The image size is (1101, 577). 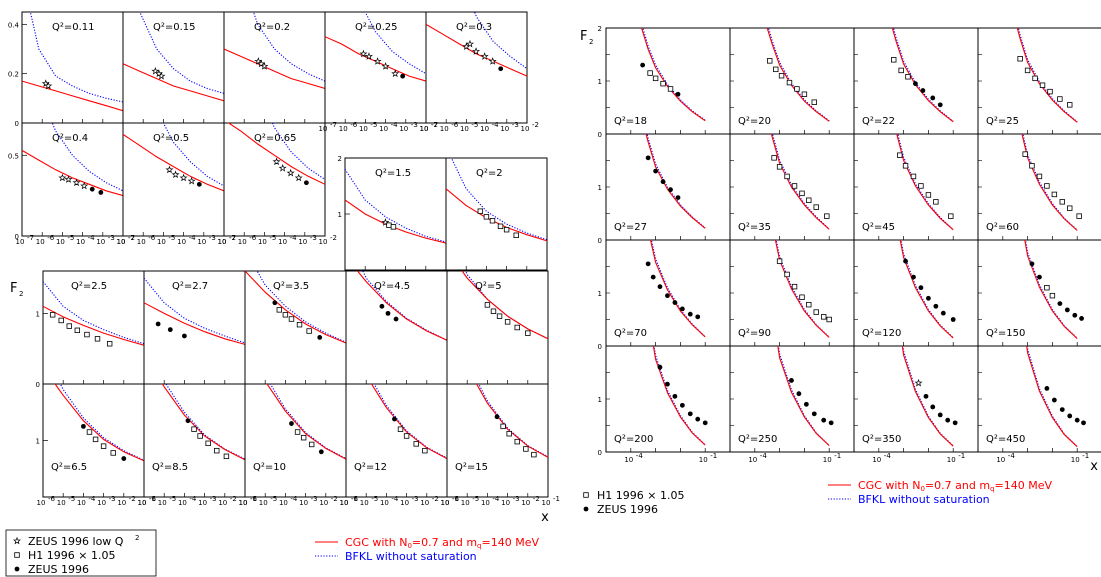 I want to click on right-q2-label-9: Q²=90, so click(x=754, y=333).